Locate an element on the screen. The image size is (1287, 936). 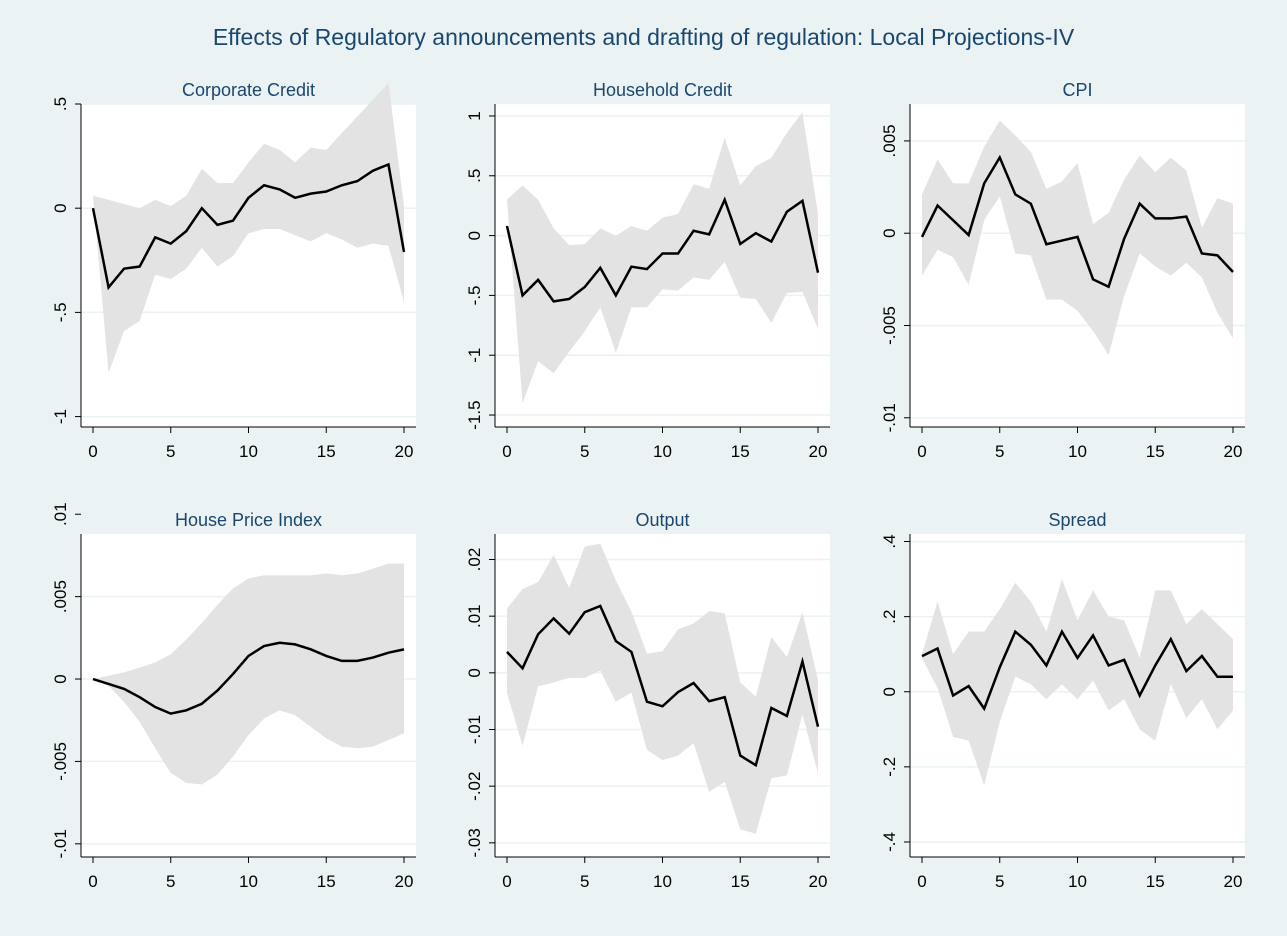
y-tick-label: -.03 is located at coordinates (474, 842).